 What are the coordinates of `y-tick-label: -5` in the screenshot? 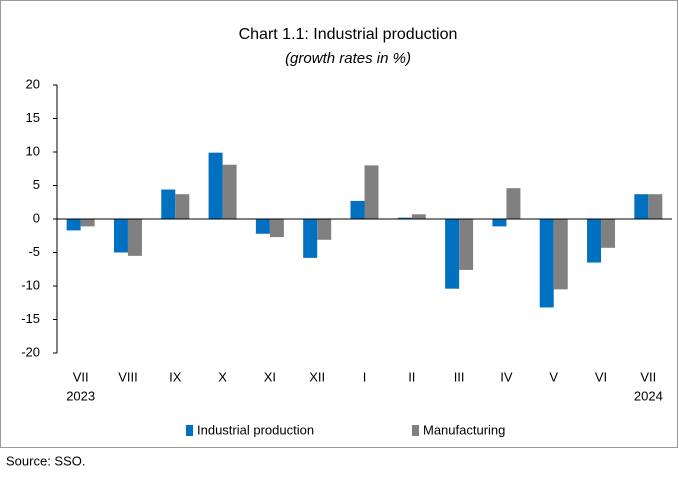 It's located at (34, 251).